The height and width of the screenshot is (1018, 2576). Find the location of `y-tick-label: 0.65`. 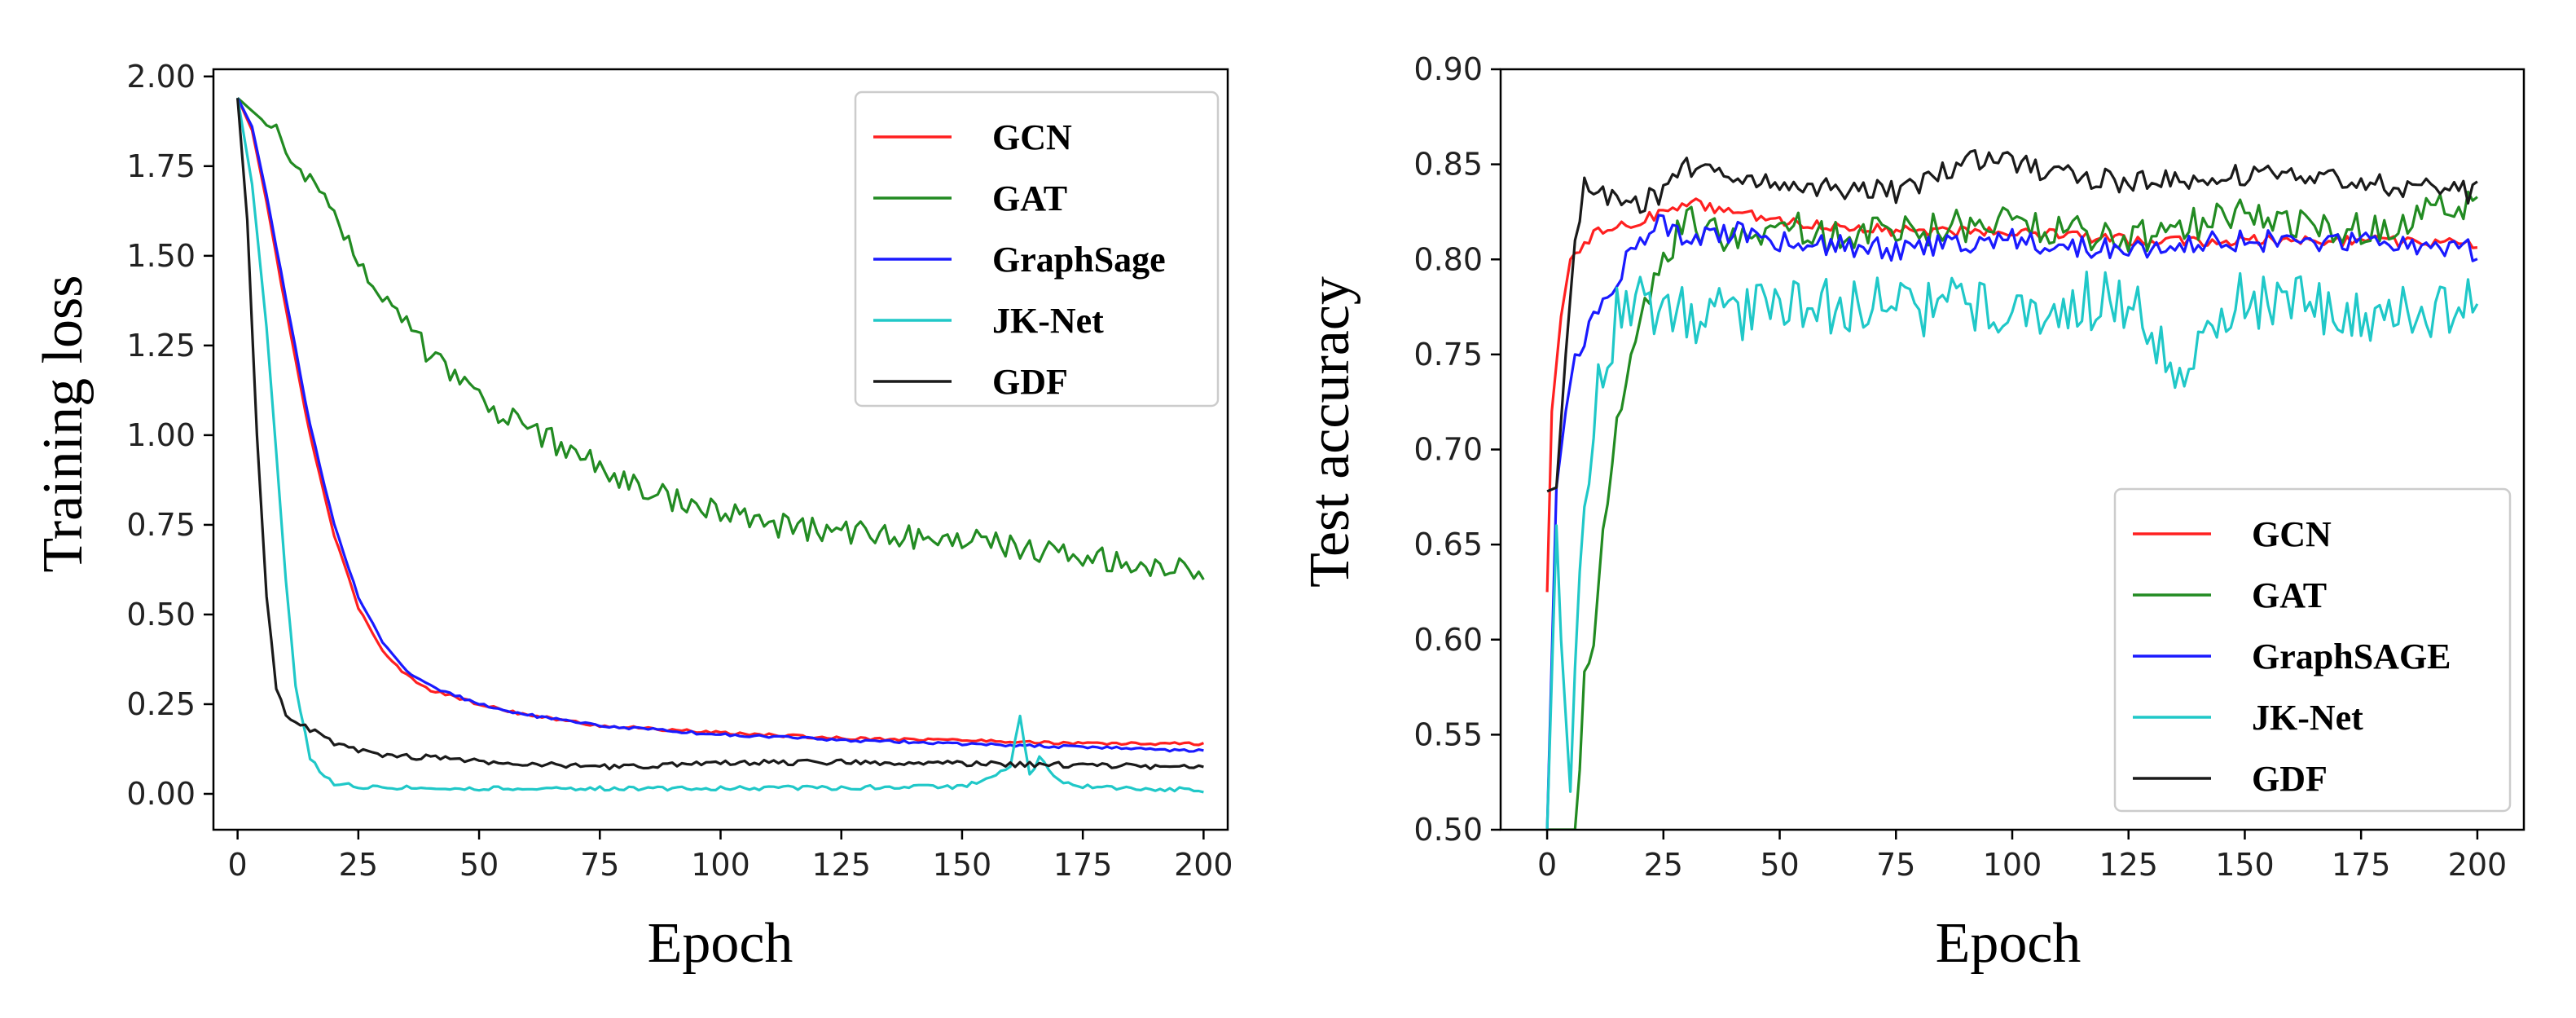

y-tick-label: 0.65 is located at coordinates (1448, 544).